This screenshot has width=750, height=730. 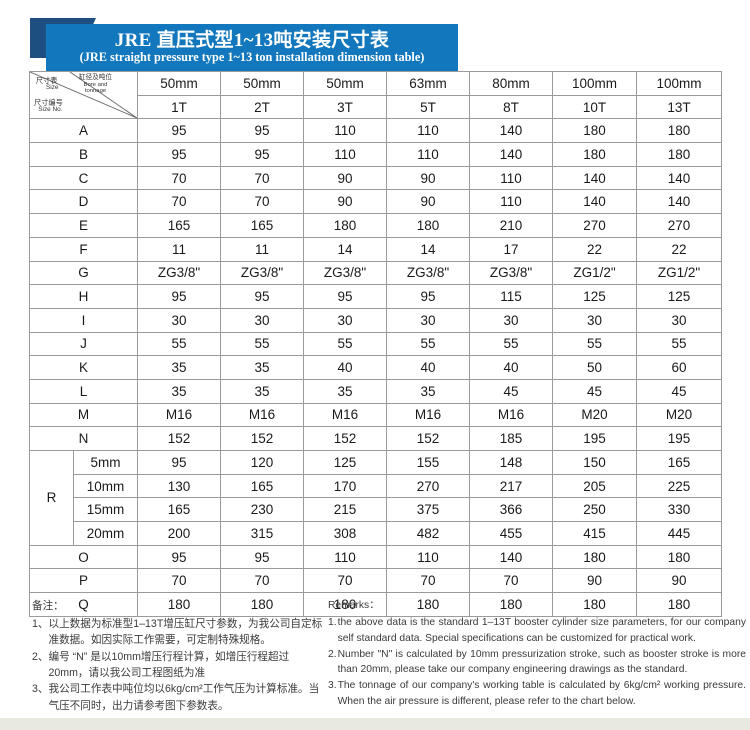 What do you see at coordinates (262, 107) in the screenshot?
I see `tonnage-header-cell: 2T` at bounding box center [262, 107].